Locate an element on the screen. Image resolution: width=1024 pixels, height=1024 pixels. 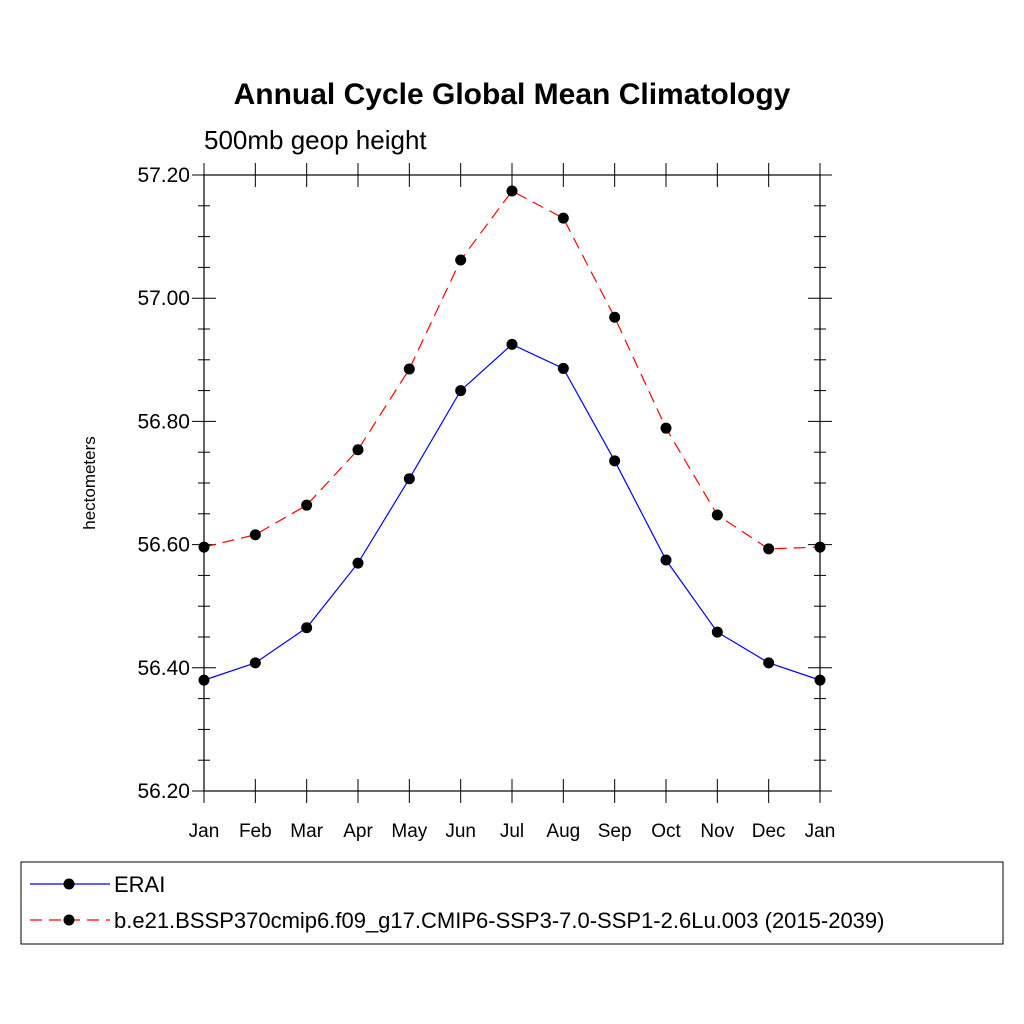
y-tick-label: 57.20 is located at coordinates (163, 175).